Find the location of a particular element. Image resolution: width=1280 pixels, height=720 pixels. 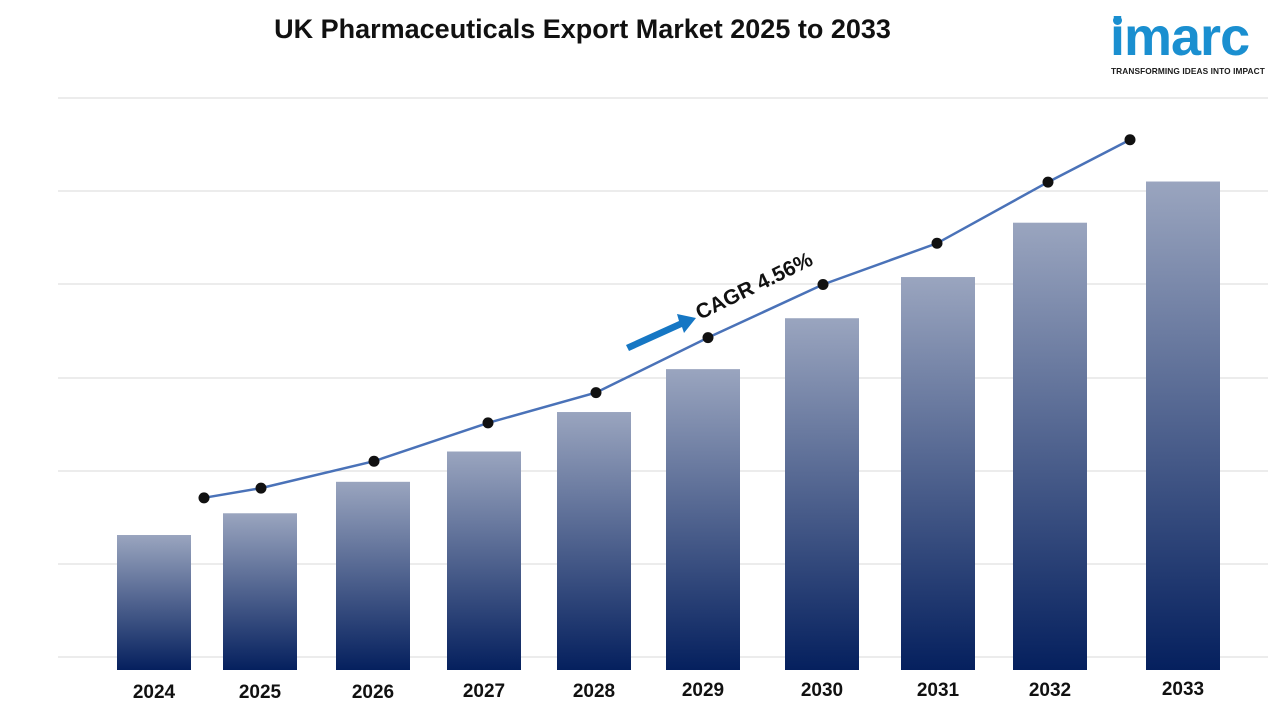

x-axis-ticks: 2024 2025 2026 2027 2028 2029 2030 2031 2032 2033 is located at coordinates (668, 691).